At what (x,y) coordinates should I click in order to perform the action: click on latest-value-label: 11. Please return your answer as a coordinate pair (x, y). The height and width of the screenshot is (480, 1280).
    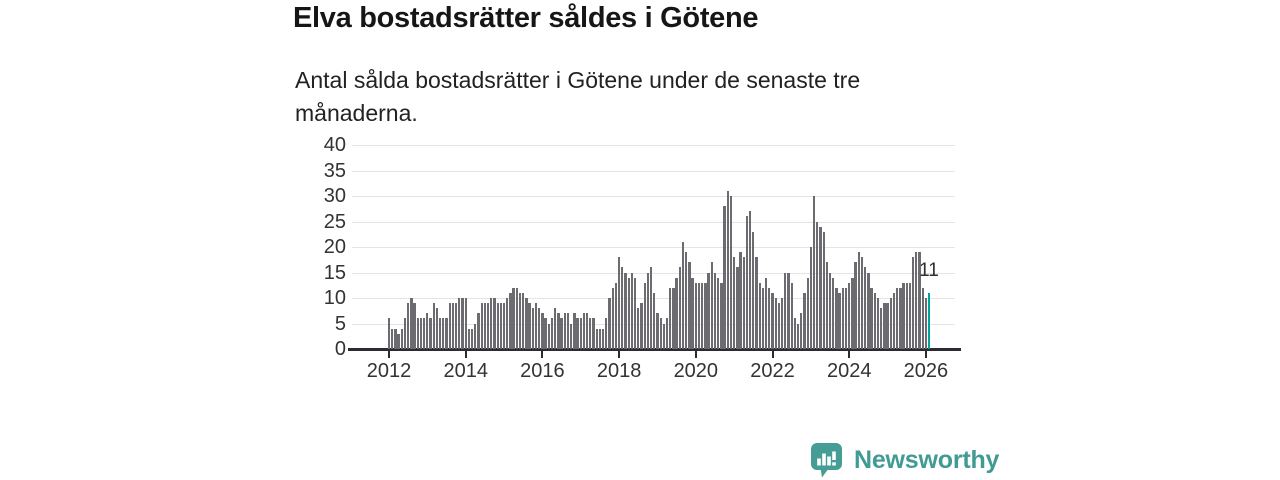
    Looking at the image, I should click on (929, 270).